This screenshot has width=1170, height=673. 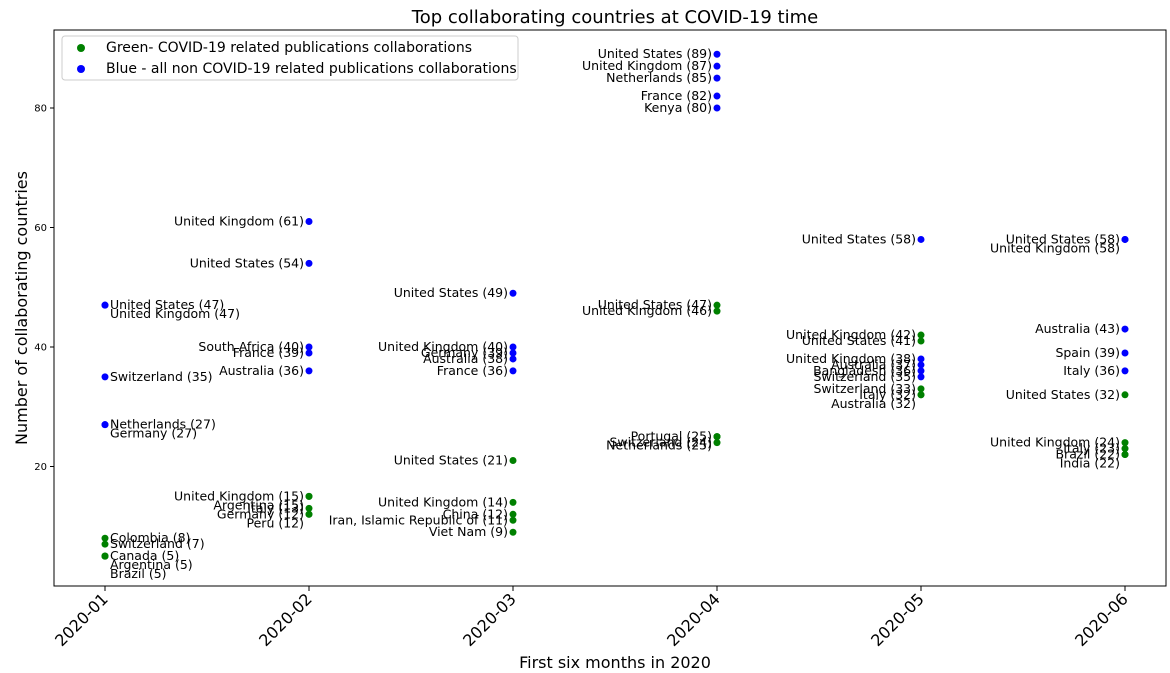 I want to click on point-label: United Kingdom (87), so click(x=647, y=65).